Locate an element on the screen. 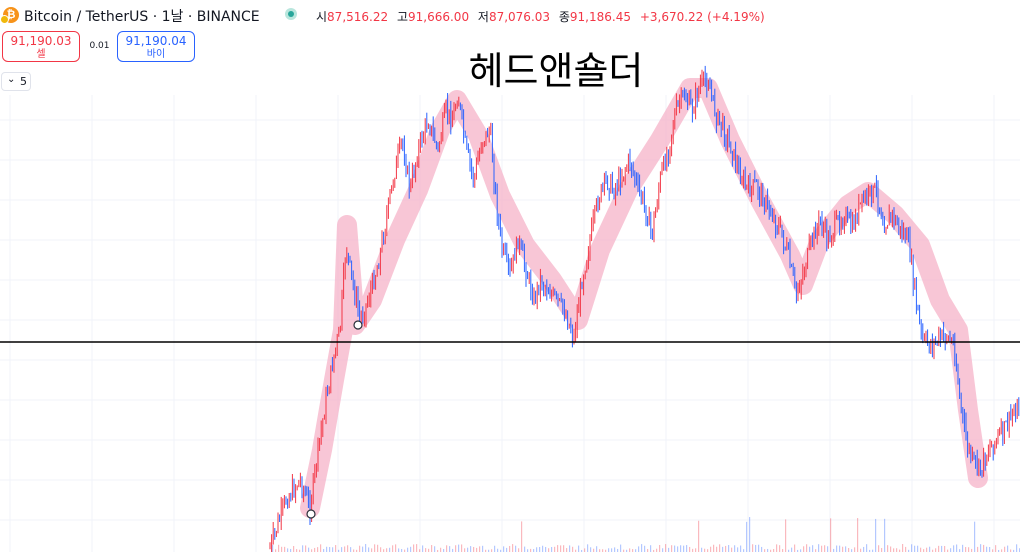 This screenshot has width=1020, height=552. symbol-title: Bitcoin / TetherUS · 1날 · BINANCE is located at coordinates (142, 17).